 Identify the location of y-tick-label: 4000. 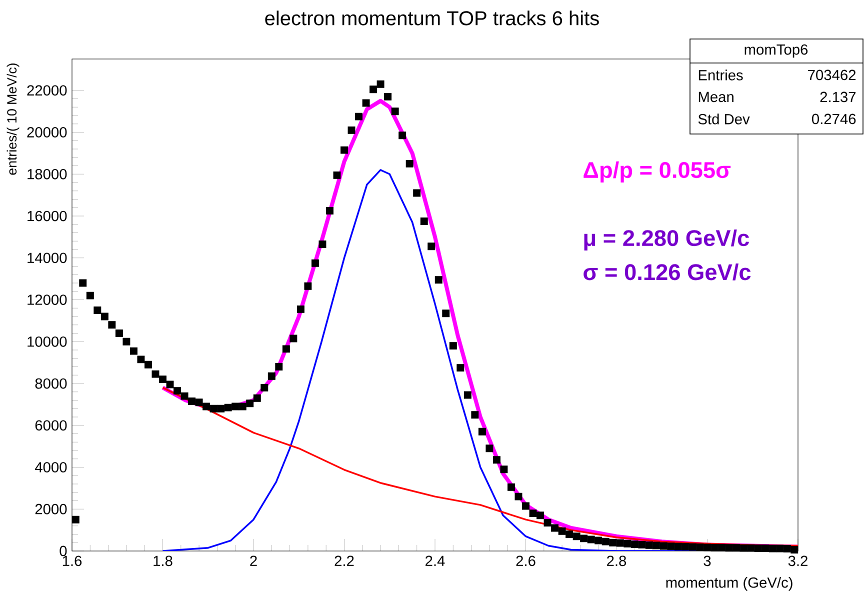
(51, 467).